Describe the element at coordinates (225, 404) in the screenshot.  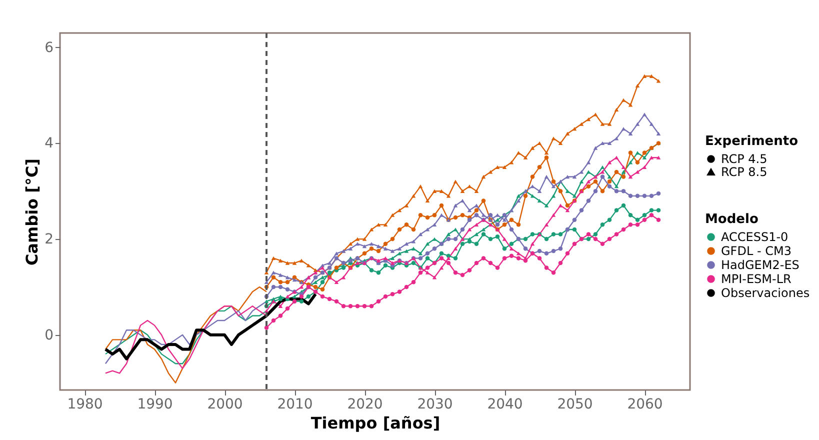
I see `x-tick-label: 2000` at that location.